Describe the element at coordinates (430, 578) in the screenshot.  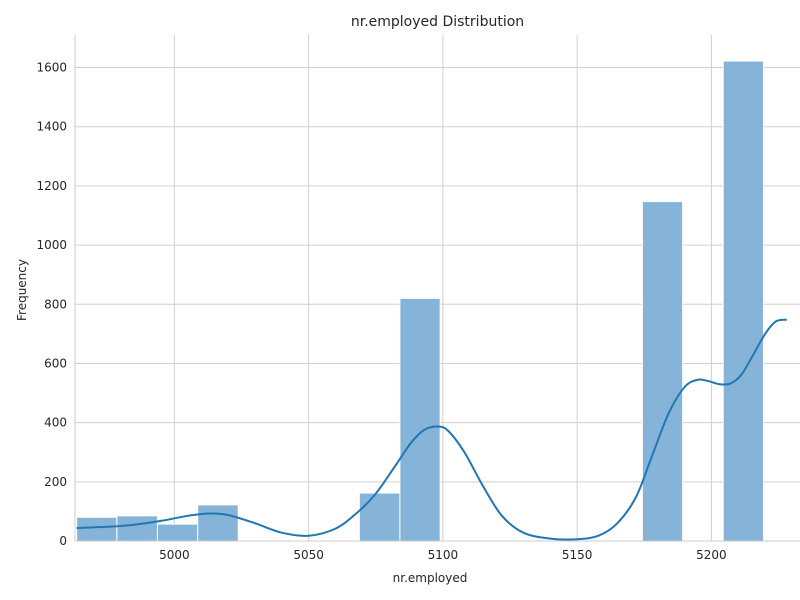
I see `x-axis-label: nr.employed` at that location.